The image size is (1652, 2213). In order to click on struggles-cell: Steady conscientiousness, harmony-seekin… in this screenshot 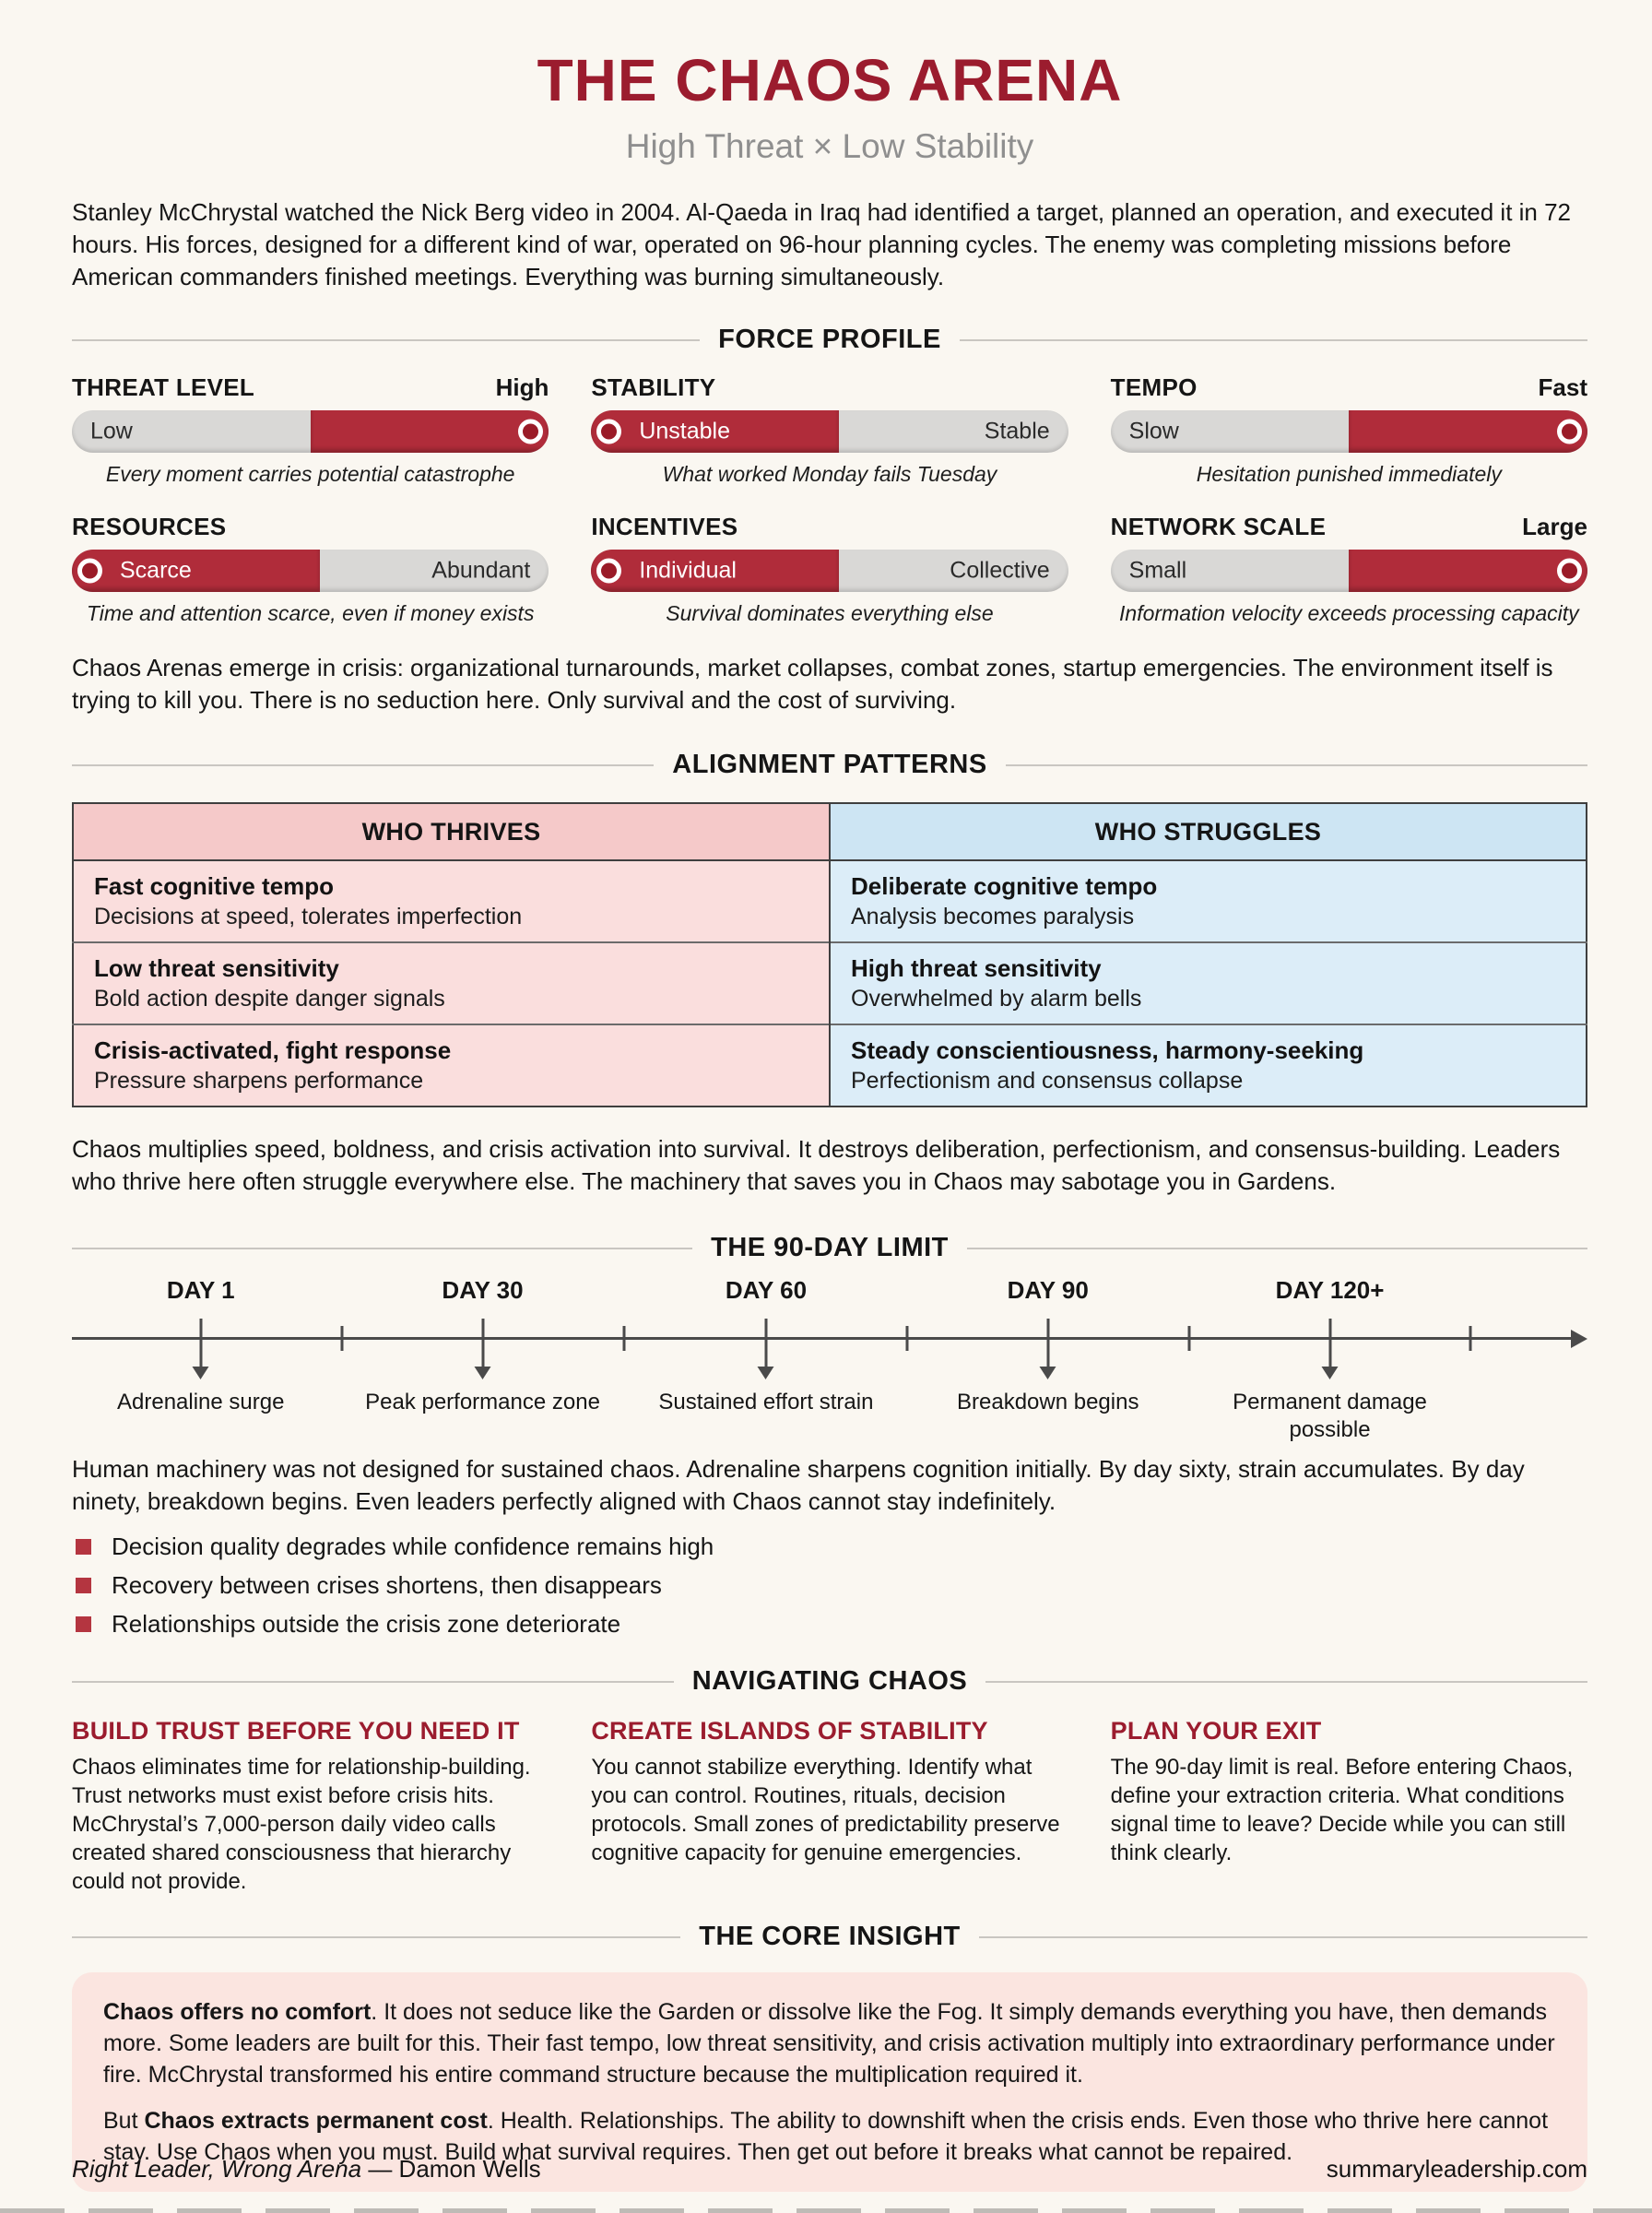, I will do `click(1208, 1065)`.